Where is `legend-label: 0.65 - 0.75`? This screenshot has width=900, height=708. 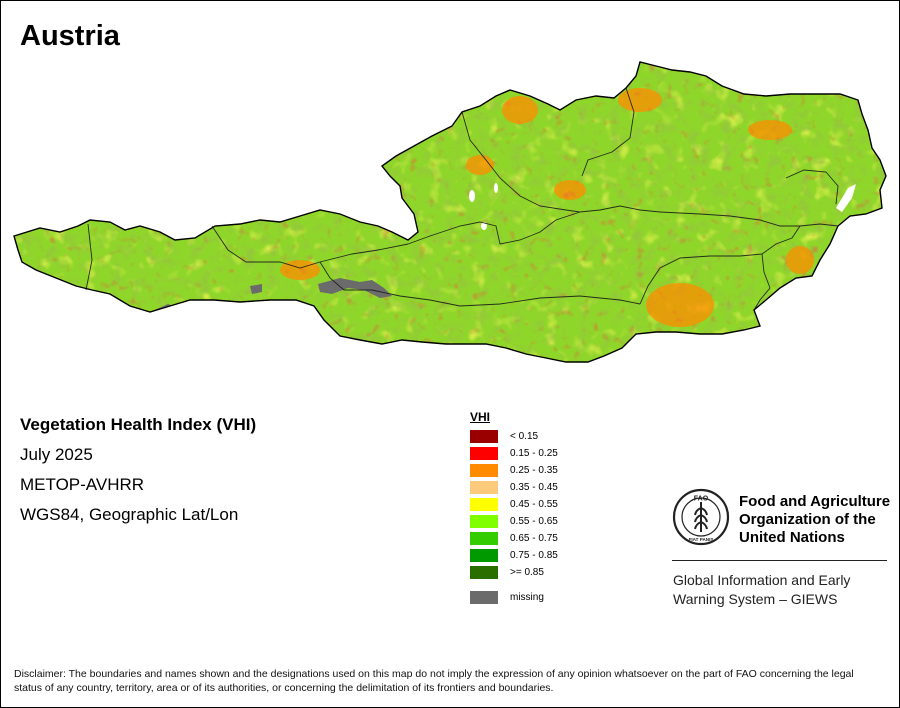 legend-label: 0.65 - 0.75 is located at coordinates (534, 538).